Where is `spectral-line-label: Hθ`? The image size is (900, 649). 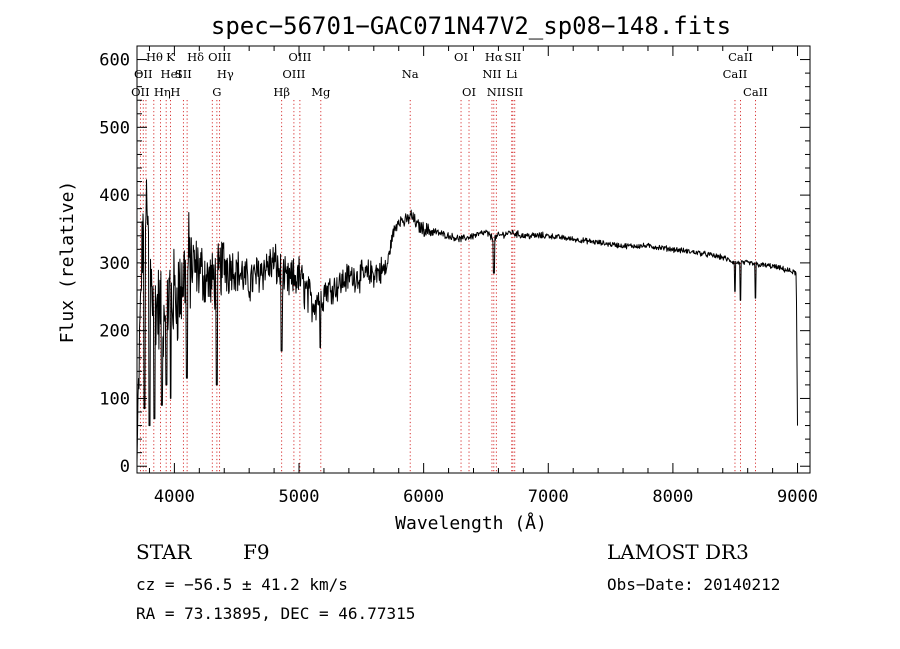 spectral-line-label: Hθ is located at coordinates (154, 57).